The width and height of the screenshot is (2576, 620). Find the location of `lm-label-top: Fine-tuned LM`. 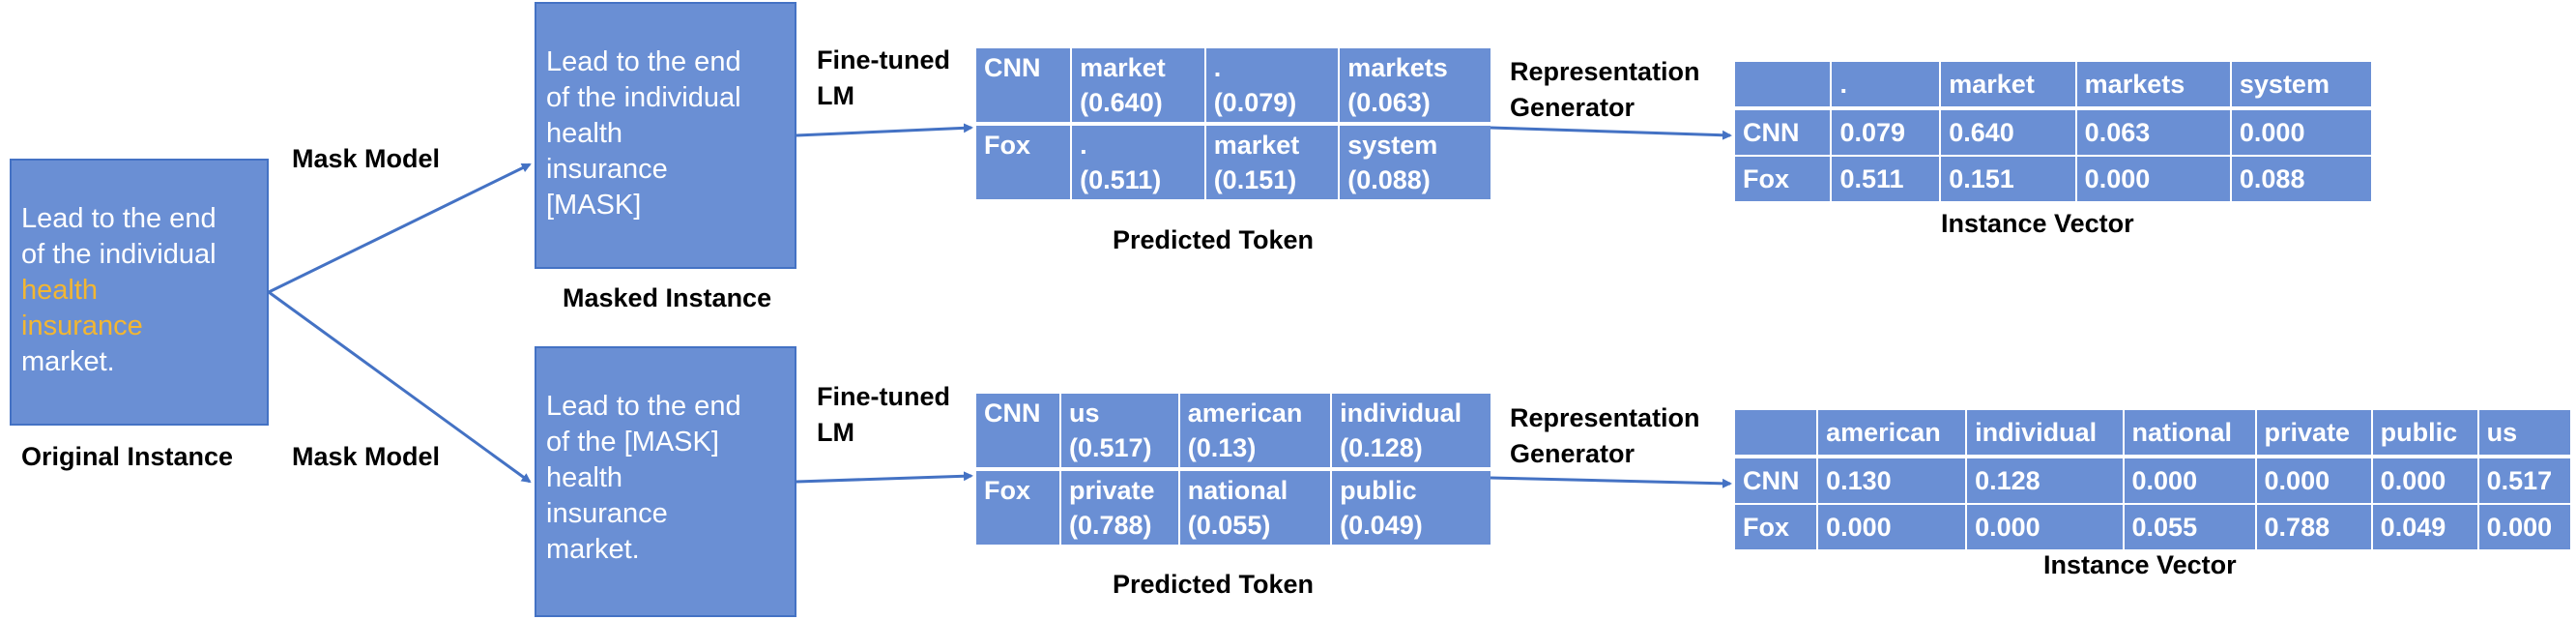

lm-label-top: Fine-tuned LM is located at coordinates (883, 78).